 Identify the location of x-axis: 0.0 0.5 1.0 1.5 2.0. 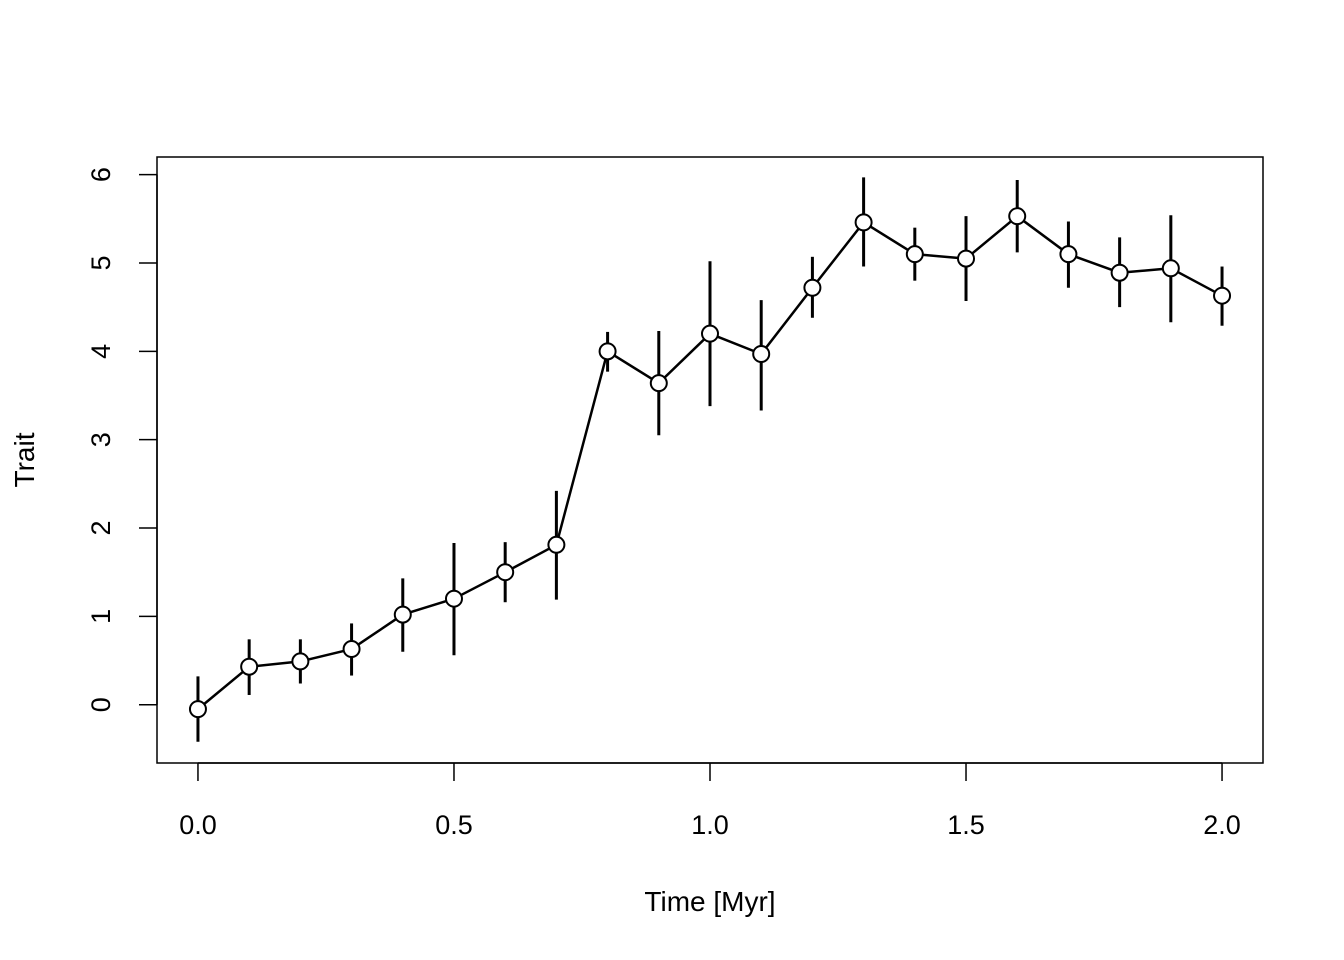
(710, 801).